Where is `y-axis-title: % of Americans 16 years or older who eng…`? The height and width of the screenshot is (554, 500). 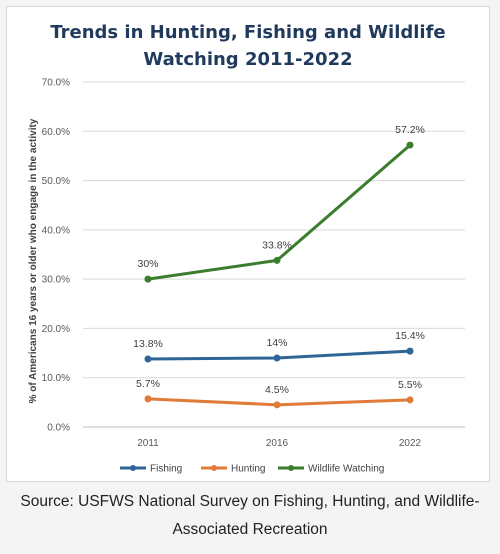
y-axis-title: % of Americans 16 years or older who eng… is located at coordinates (33, 260).